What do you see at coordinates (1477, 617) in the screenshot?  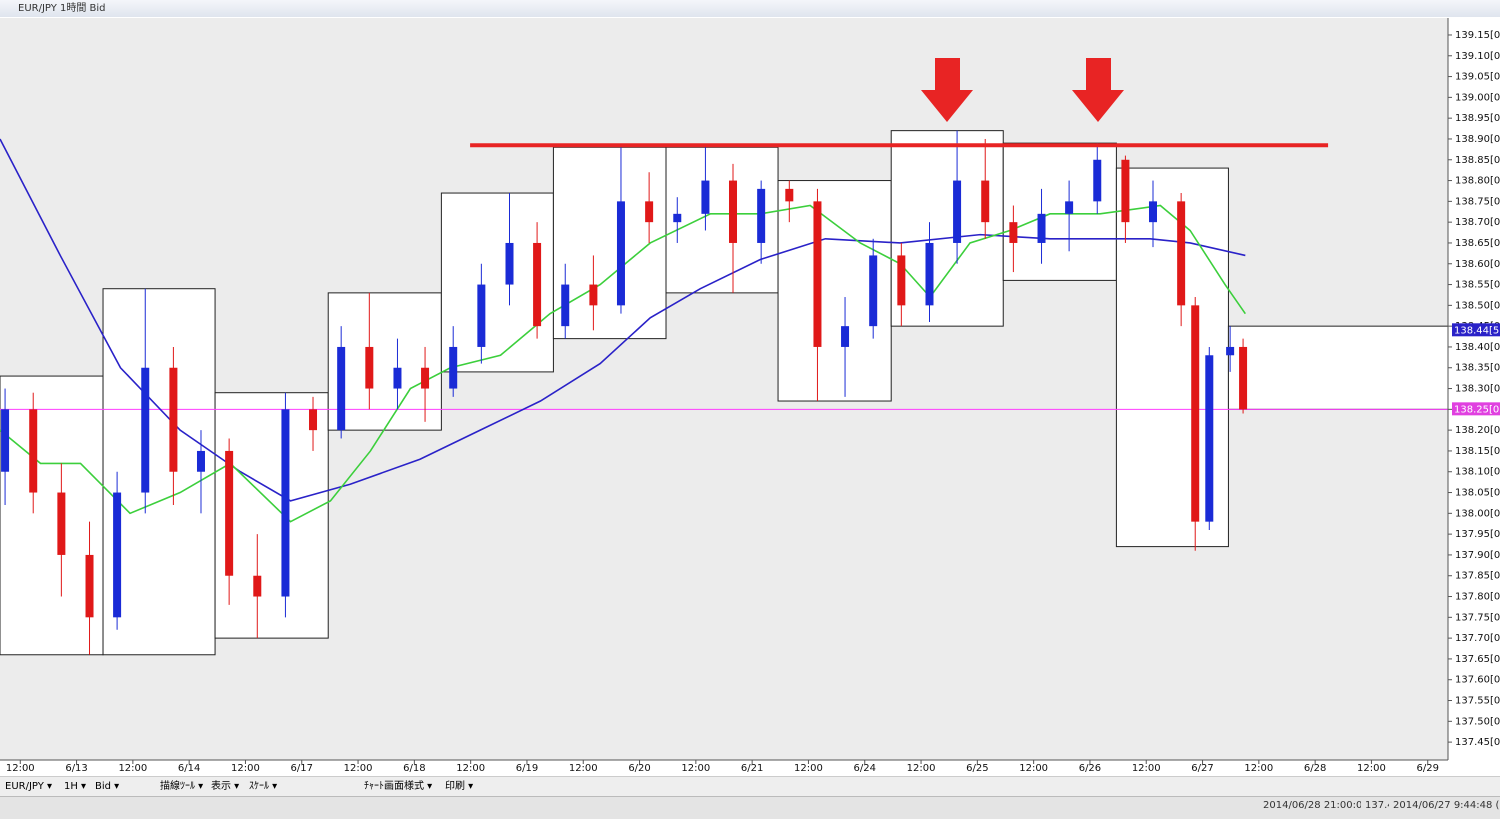 I see `y-tick-label: 137.75[0]` at bounding box center [1477, 617].